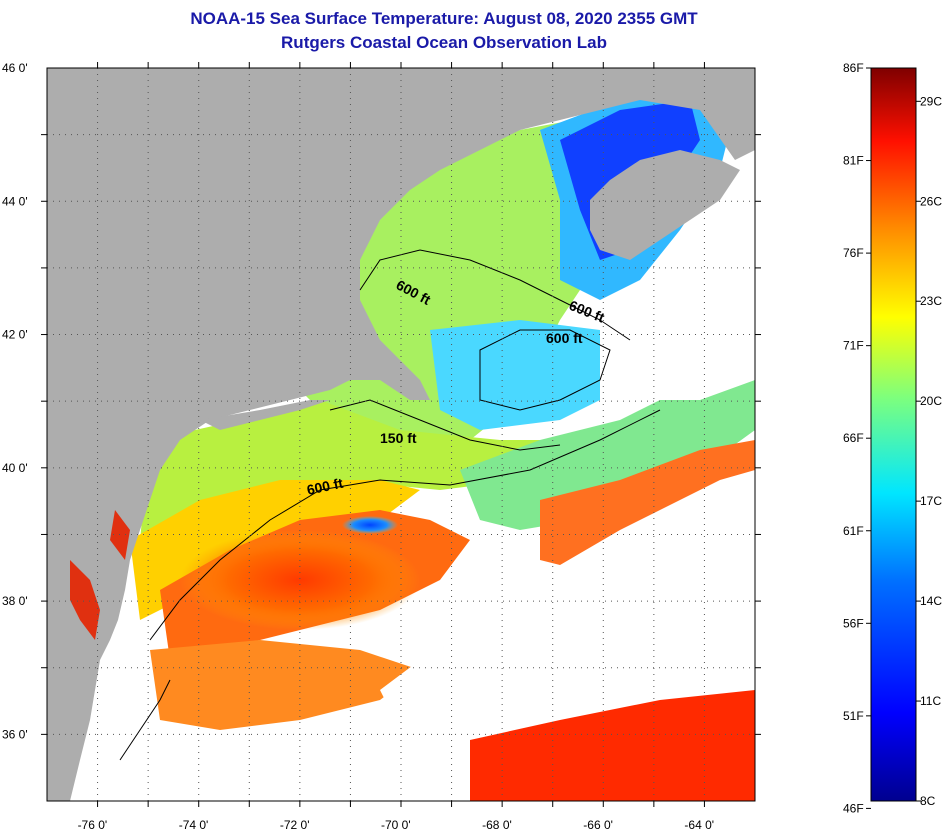 This screenshot has height=832, width=944. What do you see at coordinates (15, 201) in the screenshot?
I see `lat-label: 44 0'` at bounding box center [15, 201].